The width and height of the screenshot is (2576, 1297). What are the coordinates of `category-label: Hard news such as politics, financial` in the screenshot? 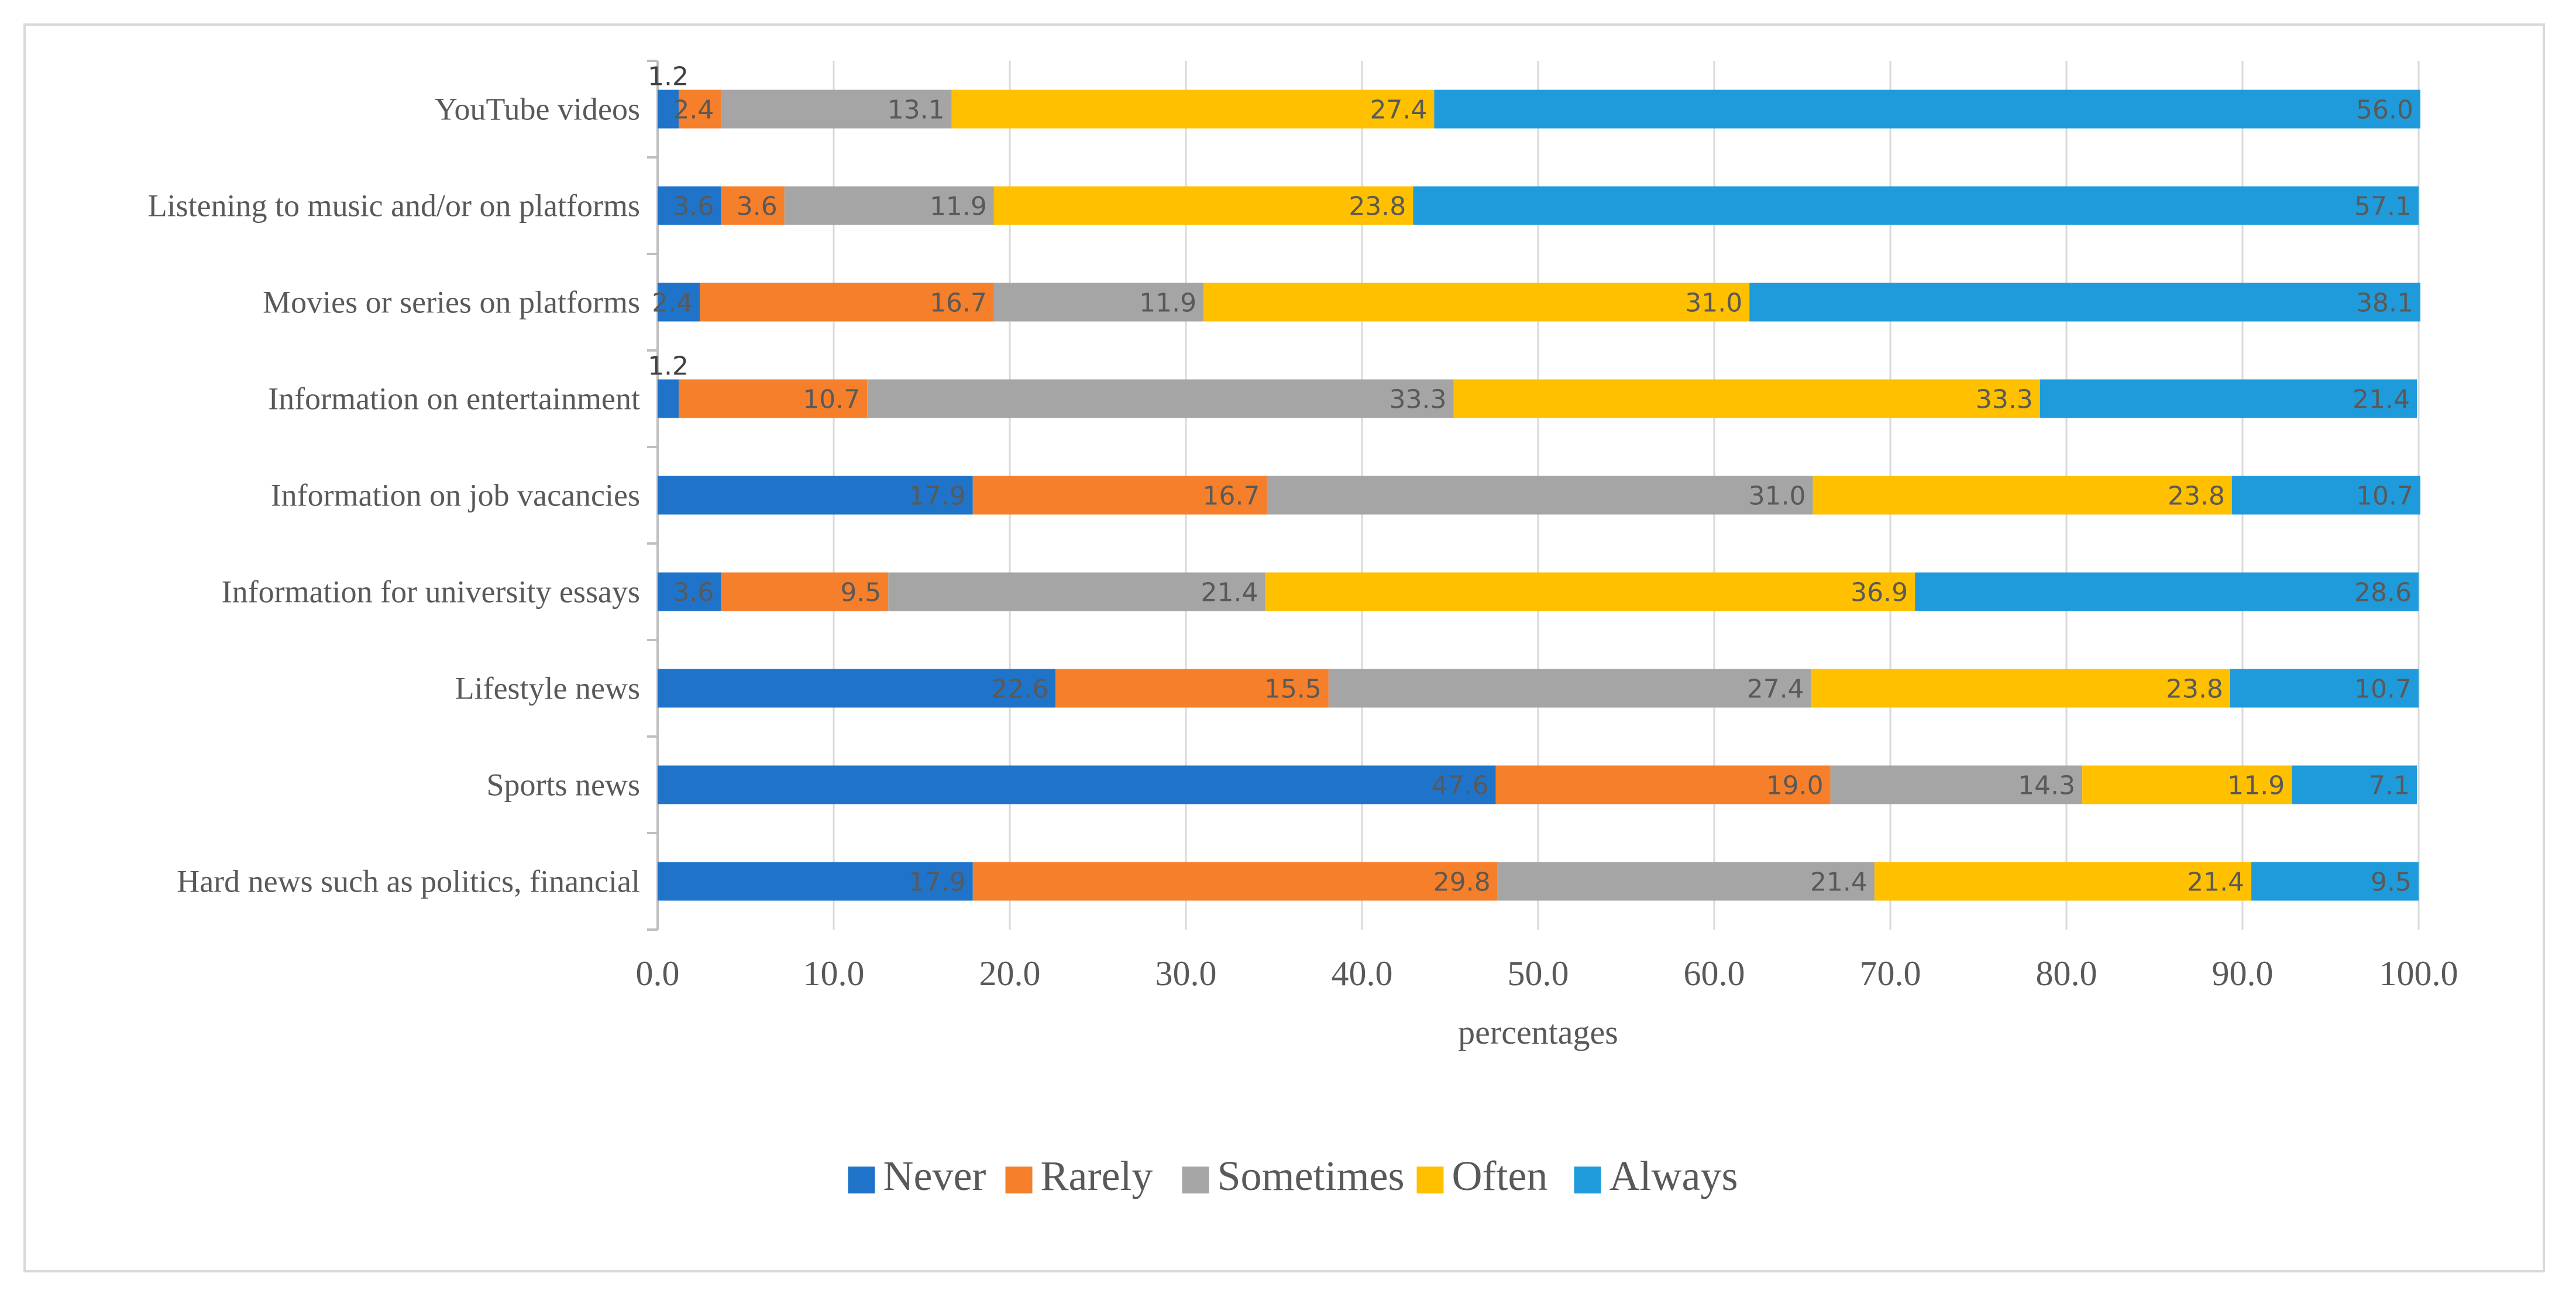 It's located at (409, 882).